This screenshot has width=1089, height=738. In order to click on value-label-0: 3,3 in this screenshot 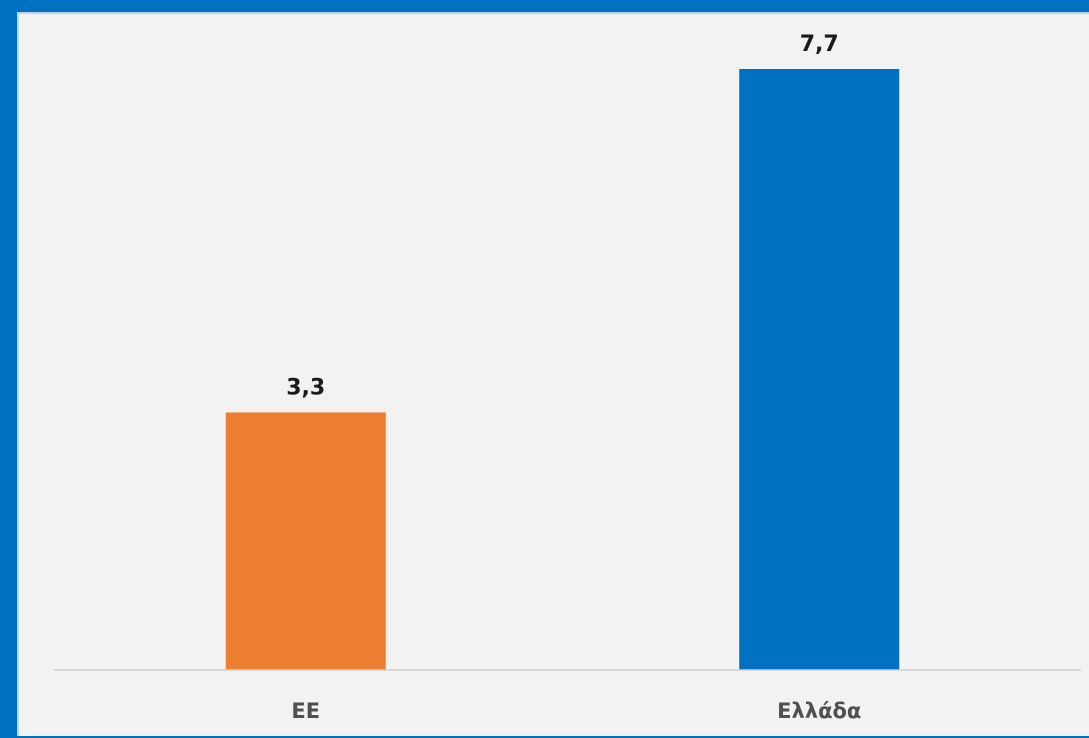, I will do `click(305, 387)`.